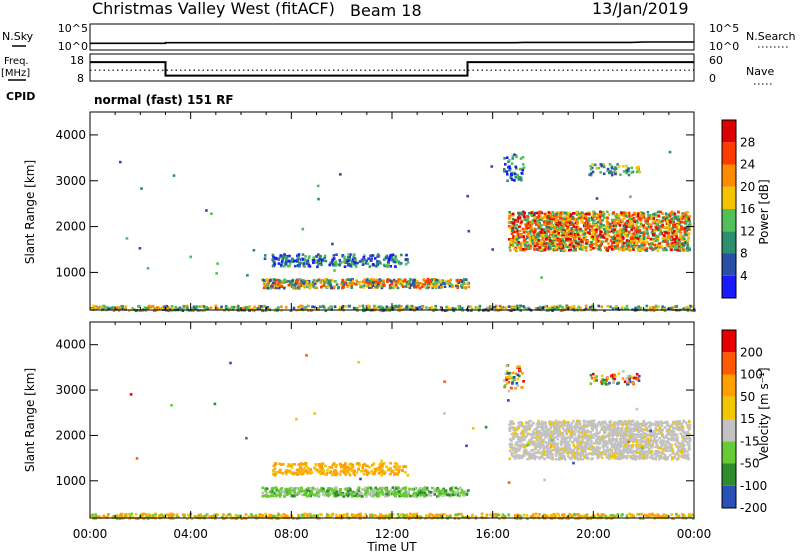 This screenshot has height=558, width=800. What do you see at coordinates (18, 36) in the screenshot?
I see `nsky-label: N.Sky` at bounding box center [18, 36].